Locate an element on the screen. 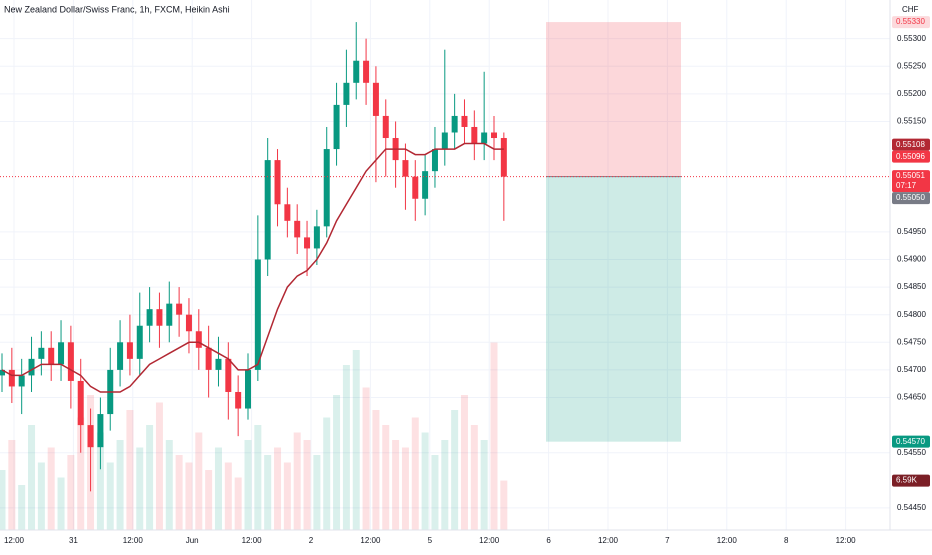  y-tick-label: 0.54850 is located at coordinates (911, 286).